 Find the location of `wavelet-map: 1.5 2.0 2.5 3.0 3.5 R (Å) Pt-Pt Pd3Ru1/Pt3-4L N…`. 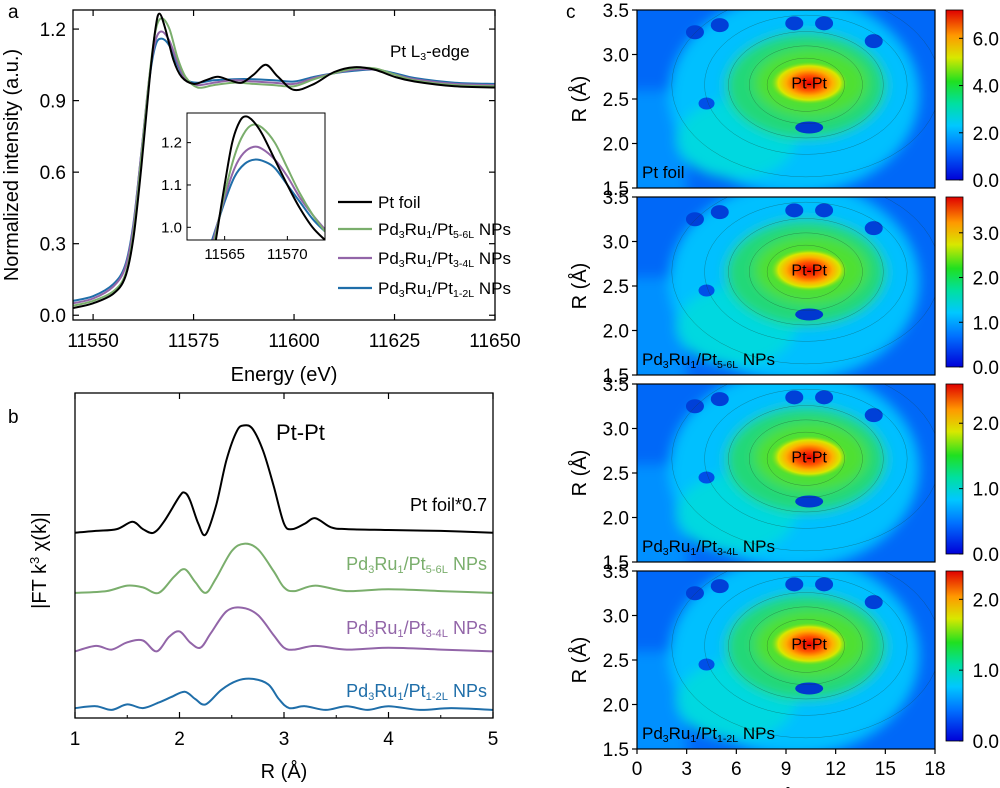

wavelet-map: 1.5 2.0 2.5 3.0 3.5 R (Å) Pt-Pt Pd3Ru1/Pt3-4L N… is located at coordinates (783, 474).